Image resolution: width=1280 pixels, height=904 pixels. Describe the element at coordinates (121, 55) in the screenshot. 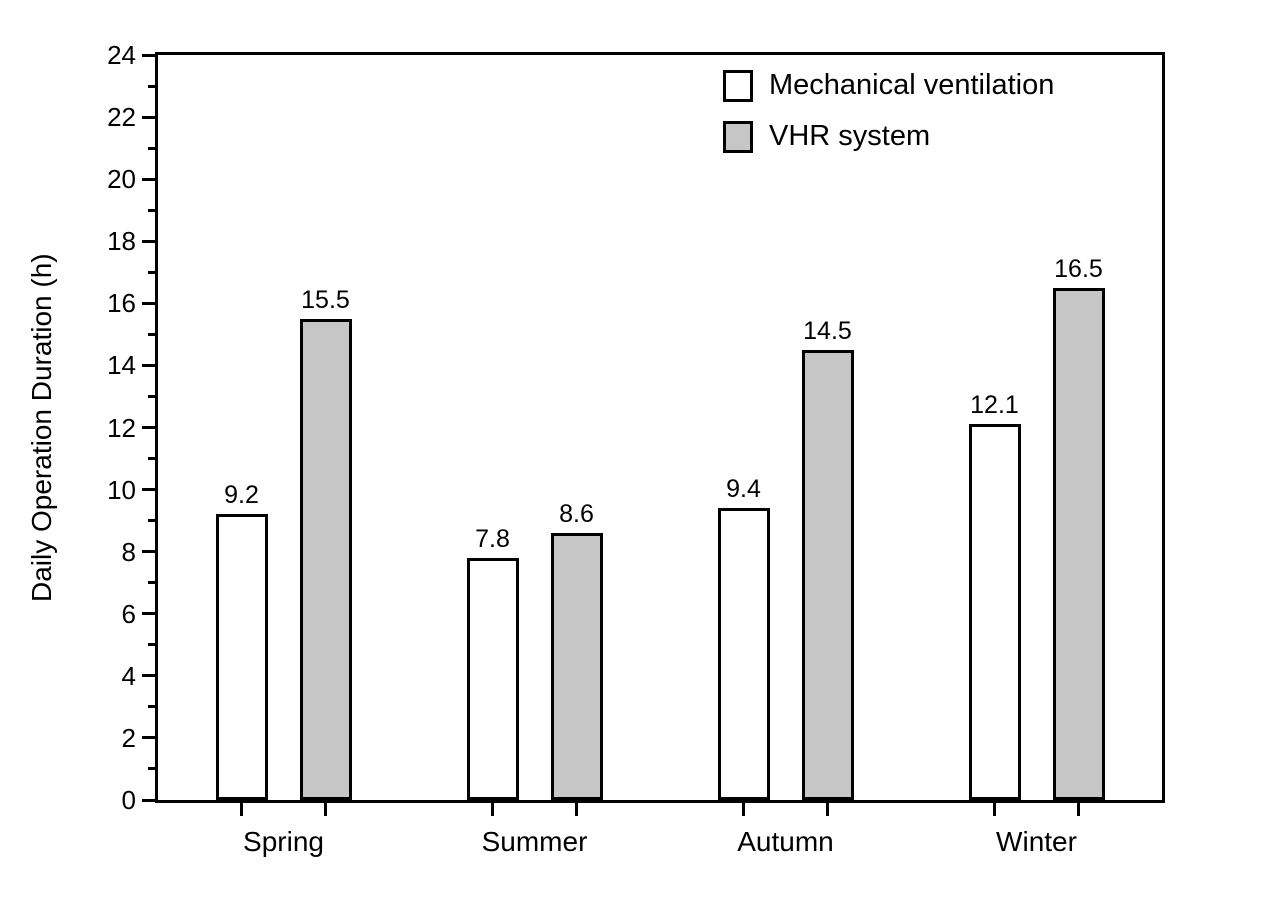

I see `y-tick-label: 24` at that location.